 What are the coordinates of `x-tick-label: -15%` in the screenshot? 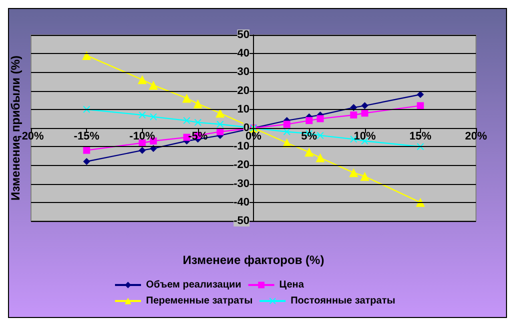 It's located at (87, 136).